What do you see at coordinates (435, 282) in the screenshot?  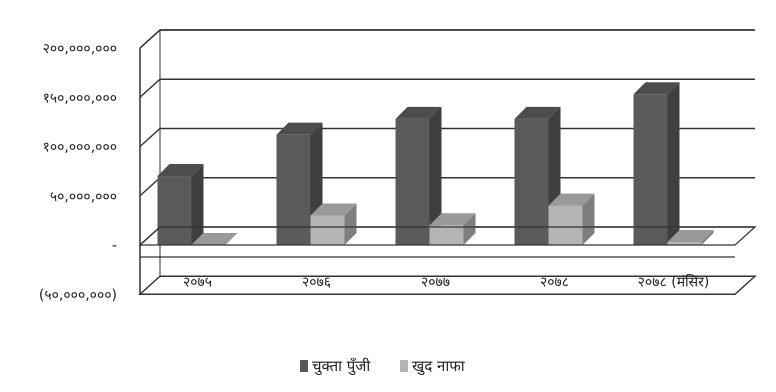 I see `x-tick-label: २०७७` at bounding box center [435, 282].